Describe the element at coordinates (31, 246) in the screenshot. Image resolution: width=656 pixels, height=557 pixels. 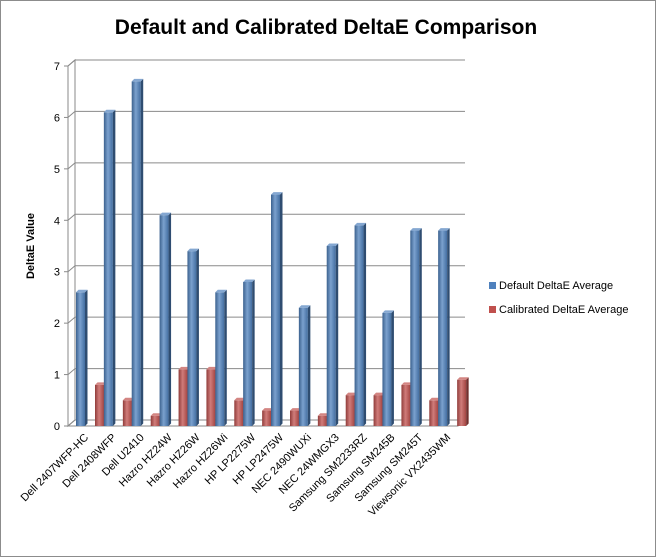
I see `y-axis-title: DeltaE Value` at that location.